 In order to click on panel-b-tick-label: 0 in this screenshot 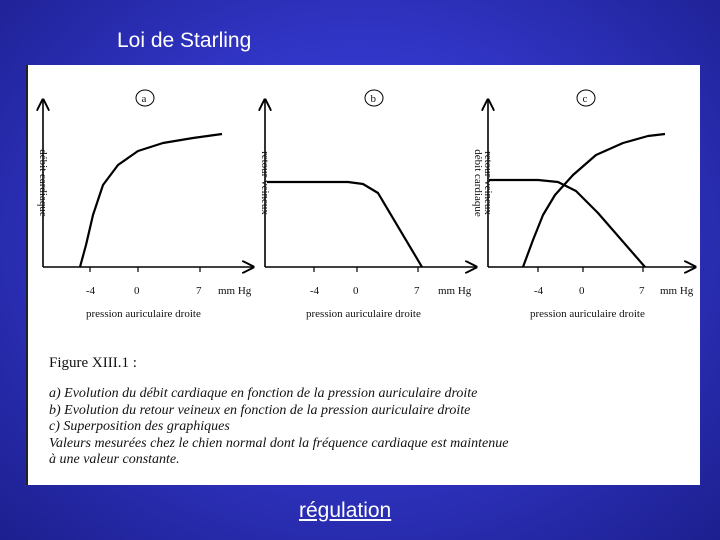, I will do `click(356, 291)`.